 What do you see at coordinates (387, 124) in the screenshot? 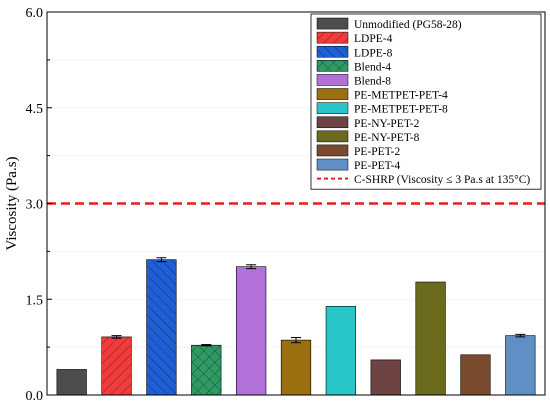
I see `legend-label: PE-NY-PET-2` at bounding box center [387, 124].